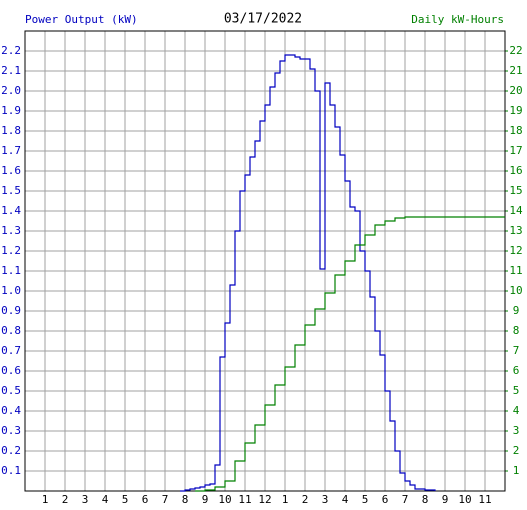 This screenshot has width=527, height=510. What do you see at coordinates (515, 90) in the screenshot?
I see `y2-tick-label: 20` at bounding box center [515, 90].